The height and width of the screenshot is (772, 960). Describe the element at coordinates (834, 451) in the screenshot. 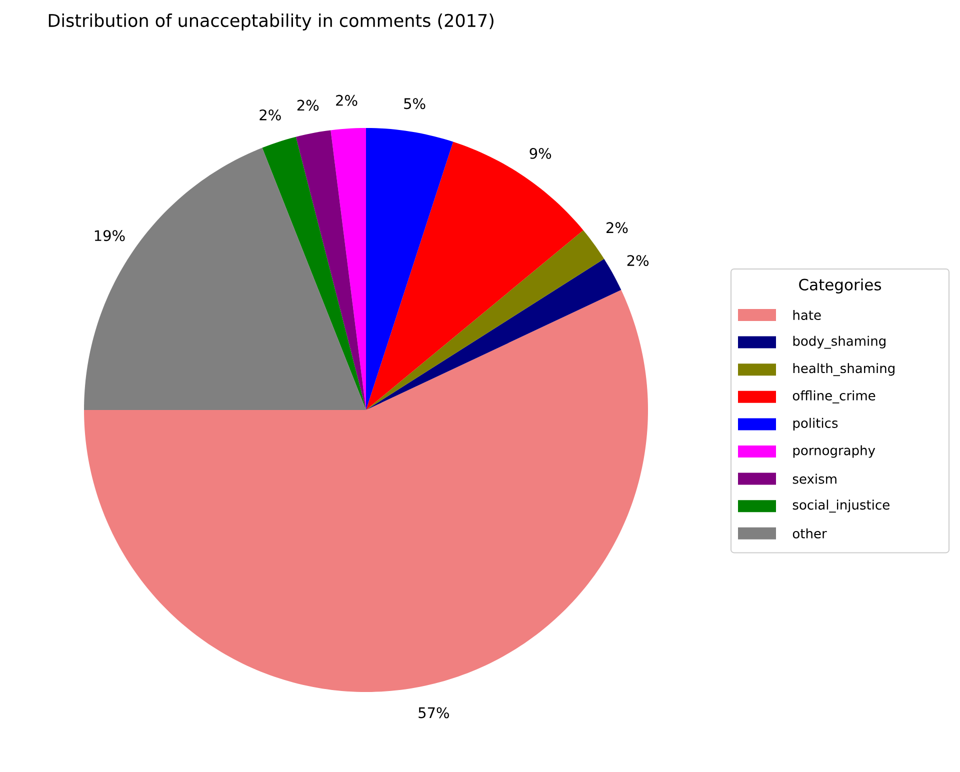

I see `legend-label: pornography` at that location.